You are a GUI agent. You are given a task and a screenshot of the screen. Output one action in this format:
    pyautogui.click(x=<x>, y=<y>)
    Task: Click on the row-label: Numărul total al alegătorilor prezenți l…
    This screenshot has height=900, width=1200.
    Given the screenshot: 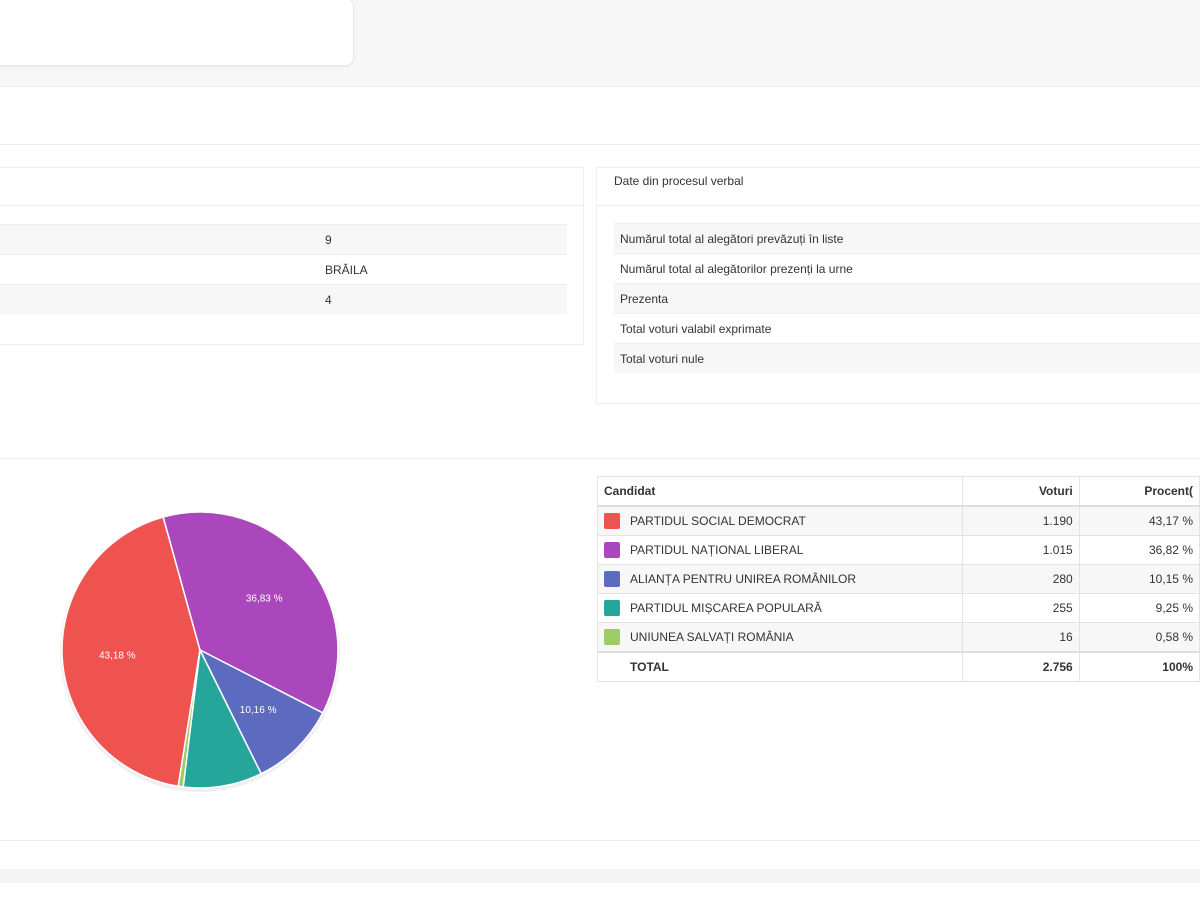 What is the action you would take?
    pyautogui.click(x=907, y=268)
    